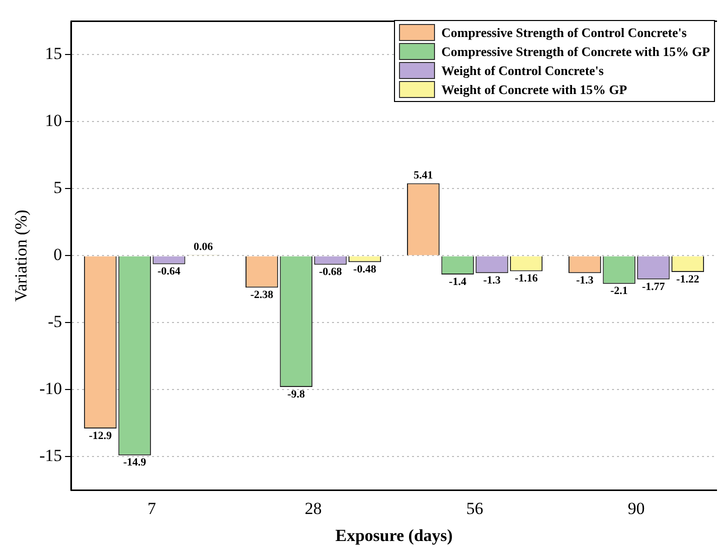 The image size is (725, 559). I want to click on y-tick-label: -15, so click(50, 456).